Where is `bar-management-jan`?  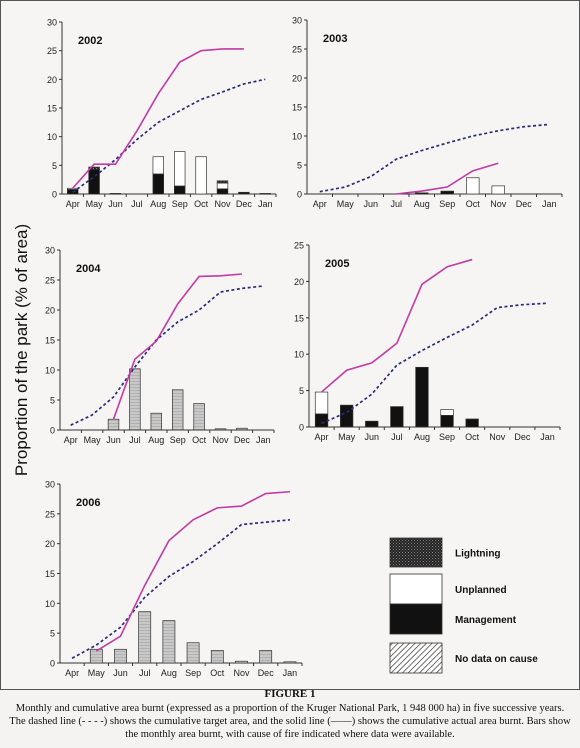
bar-management-jan is located at coordinates (265, 194).